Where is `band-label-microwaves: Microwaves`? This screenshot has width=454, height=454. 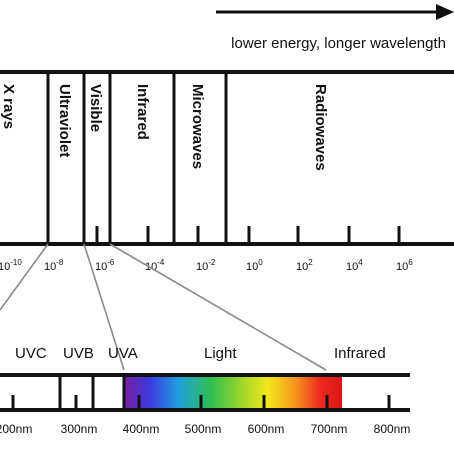
band-label-microwaves: Microwaves is located at coordinates (197, 126).